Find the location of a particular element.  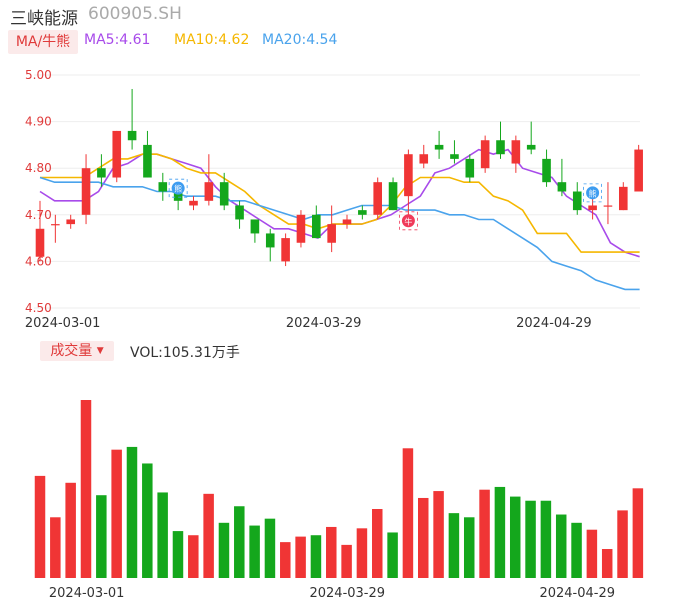

ma5-legend: MA5:4.61 is located at coordinates (117, 40).